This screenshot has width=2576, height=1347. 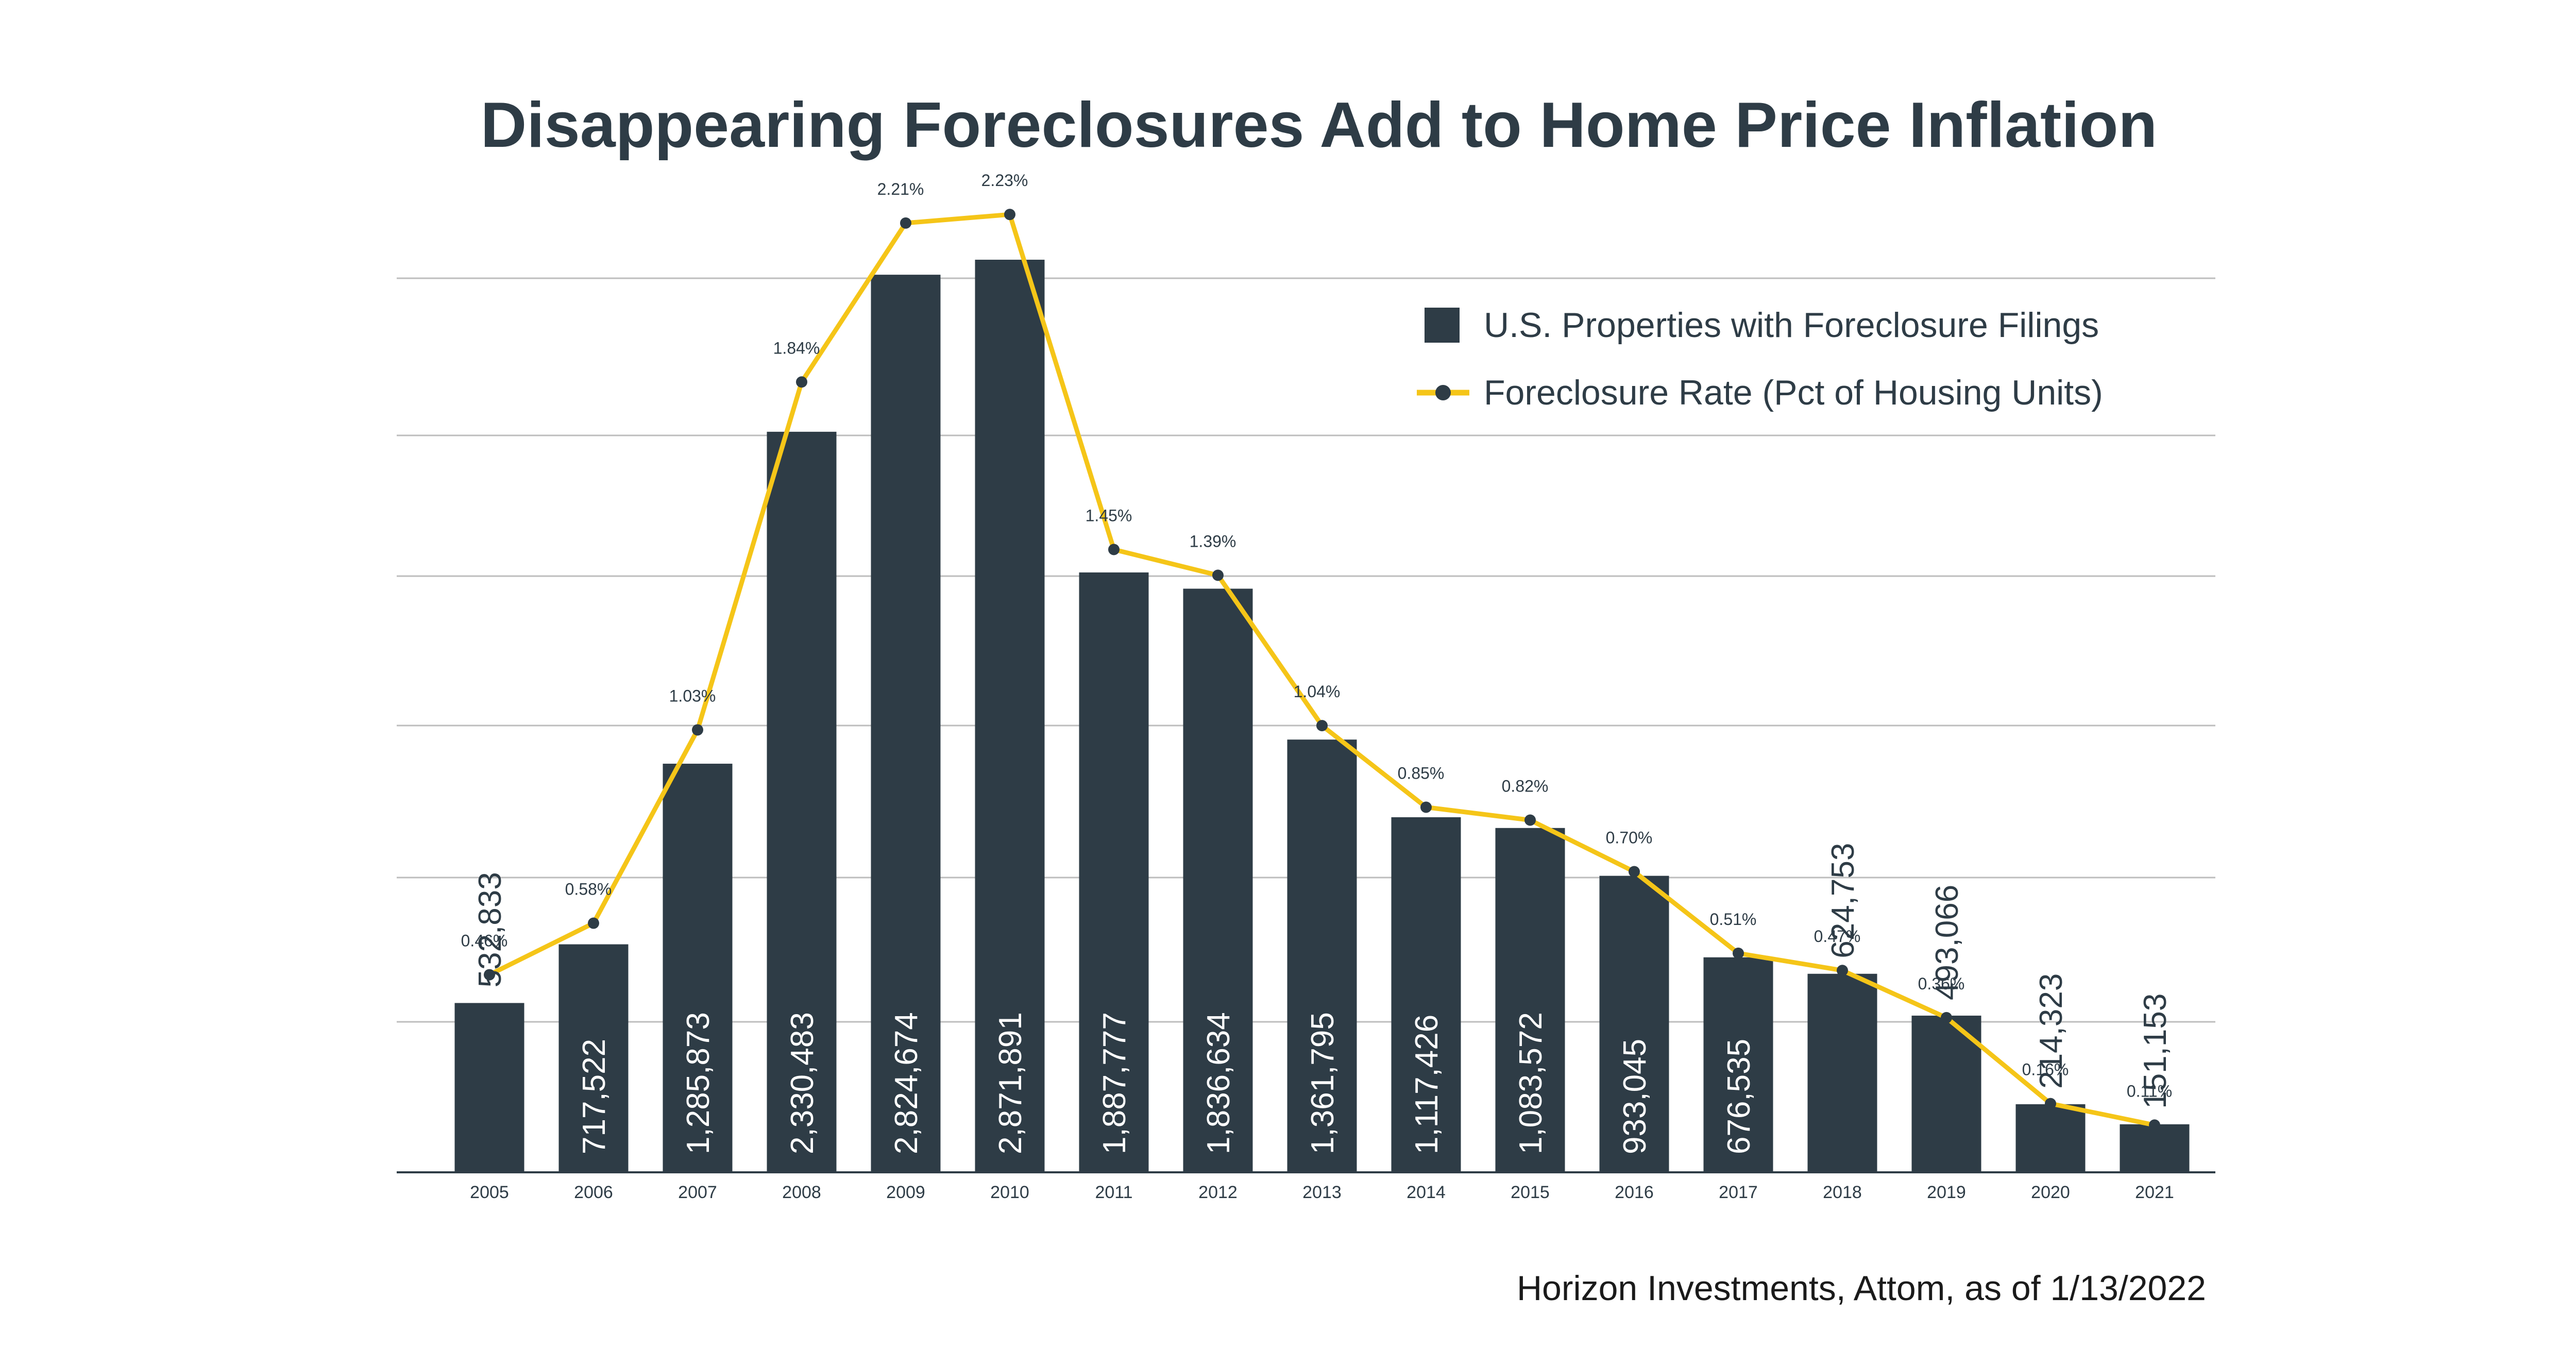 What do you see at coordinates (588, 889) in the screenshot?
I see `rate-label: 0.58%` at bounding box center [588, 889].